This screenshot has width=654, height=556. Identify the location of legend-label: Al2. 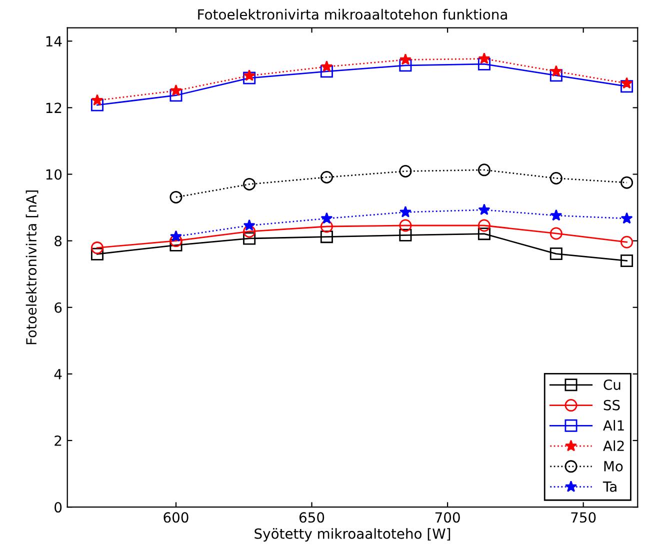
(613, 445).